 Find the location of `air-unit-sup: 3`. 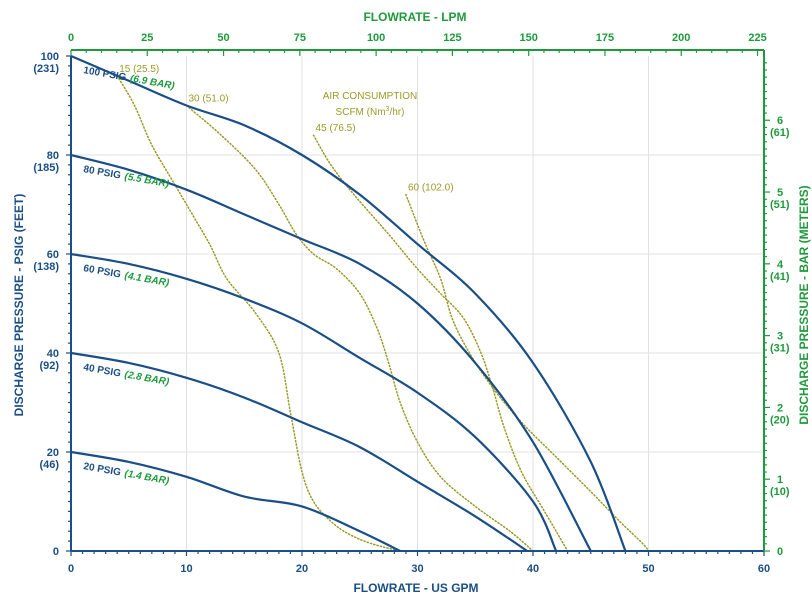

air-unit-sup: 3 is located at coordinates (388, 109).